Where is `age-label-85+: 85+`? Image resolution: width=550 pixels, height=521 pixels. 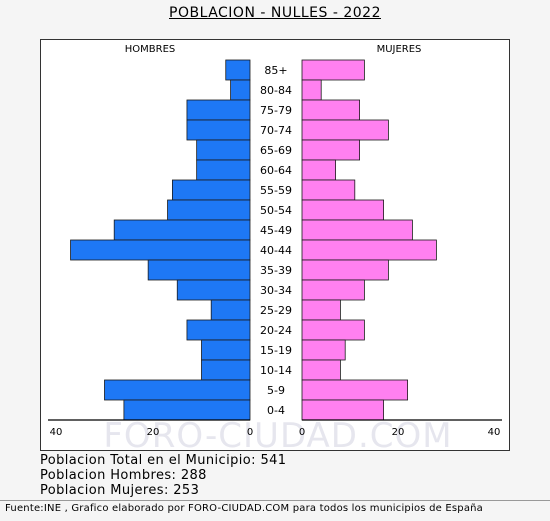 age-label-85+: 85+ is located at coordinates (275, 70).